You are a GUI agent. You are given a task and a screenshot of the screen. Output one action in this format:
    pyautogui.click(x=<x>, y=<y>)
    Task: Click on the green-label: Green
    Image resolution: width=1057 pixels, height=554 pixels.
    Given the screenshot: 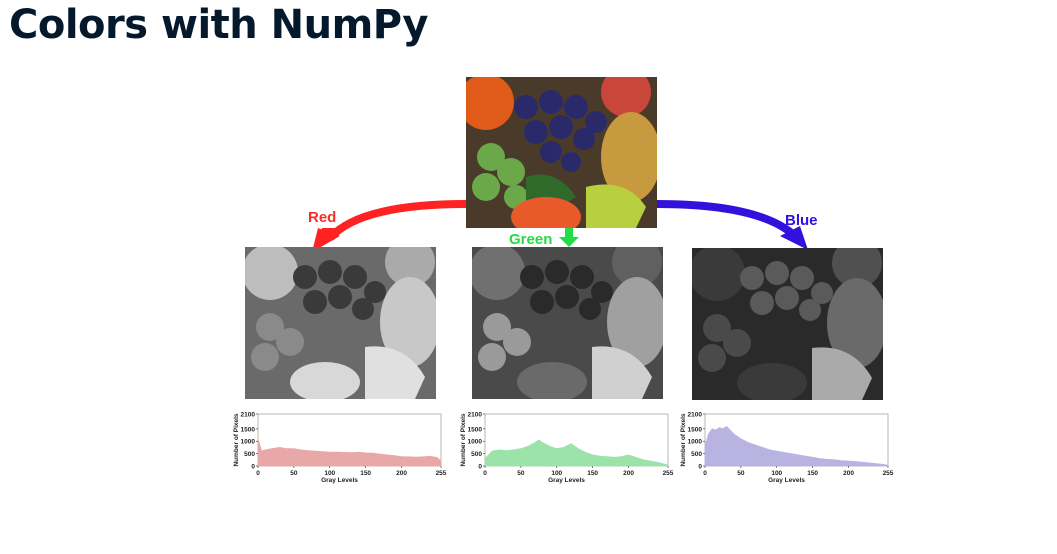 What is the action you would take?
    pyautogui.click(x=531, y=239)
    